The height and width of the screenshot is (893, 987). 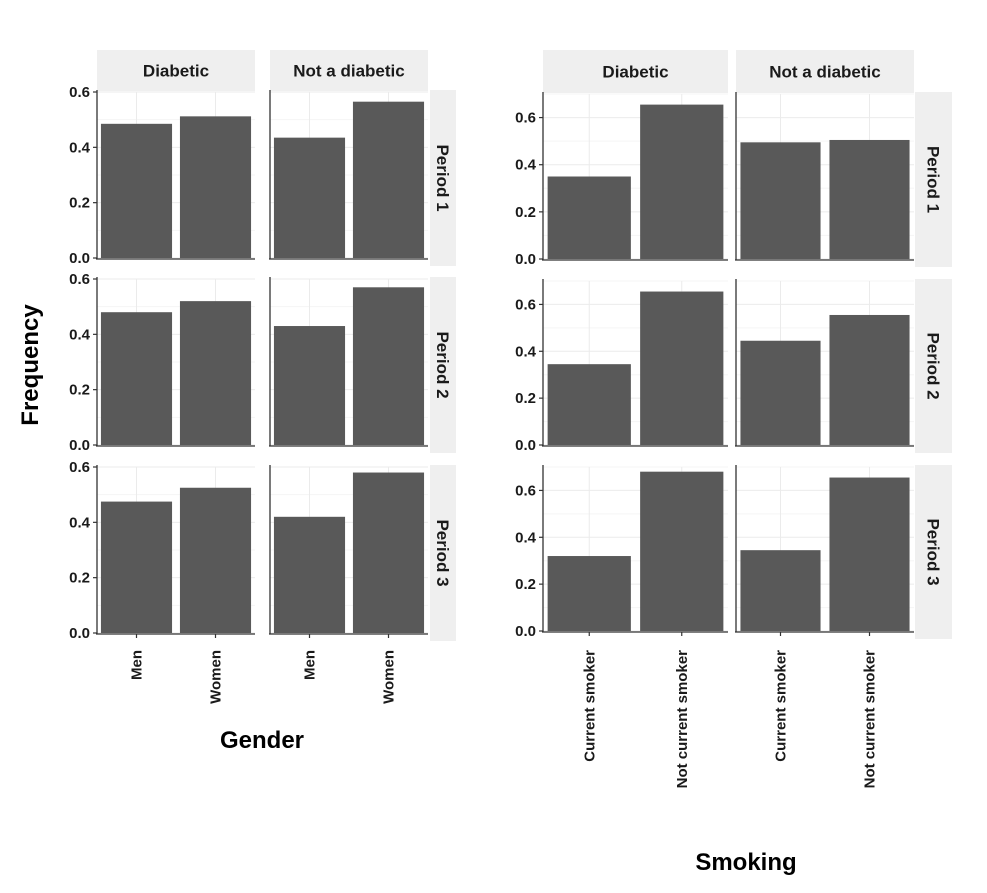 What do you see at coordinates (30, 365) in the screenshot?
I see `y-axis-title: Frequency` at bounding box center [30, 365].